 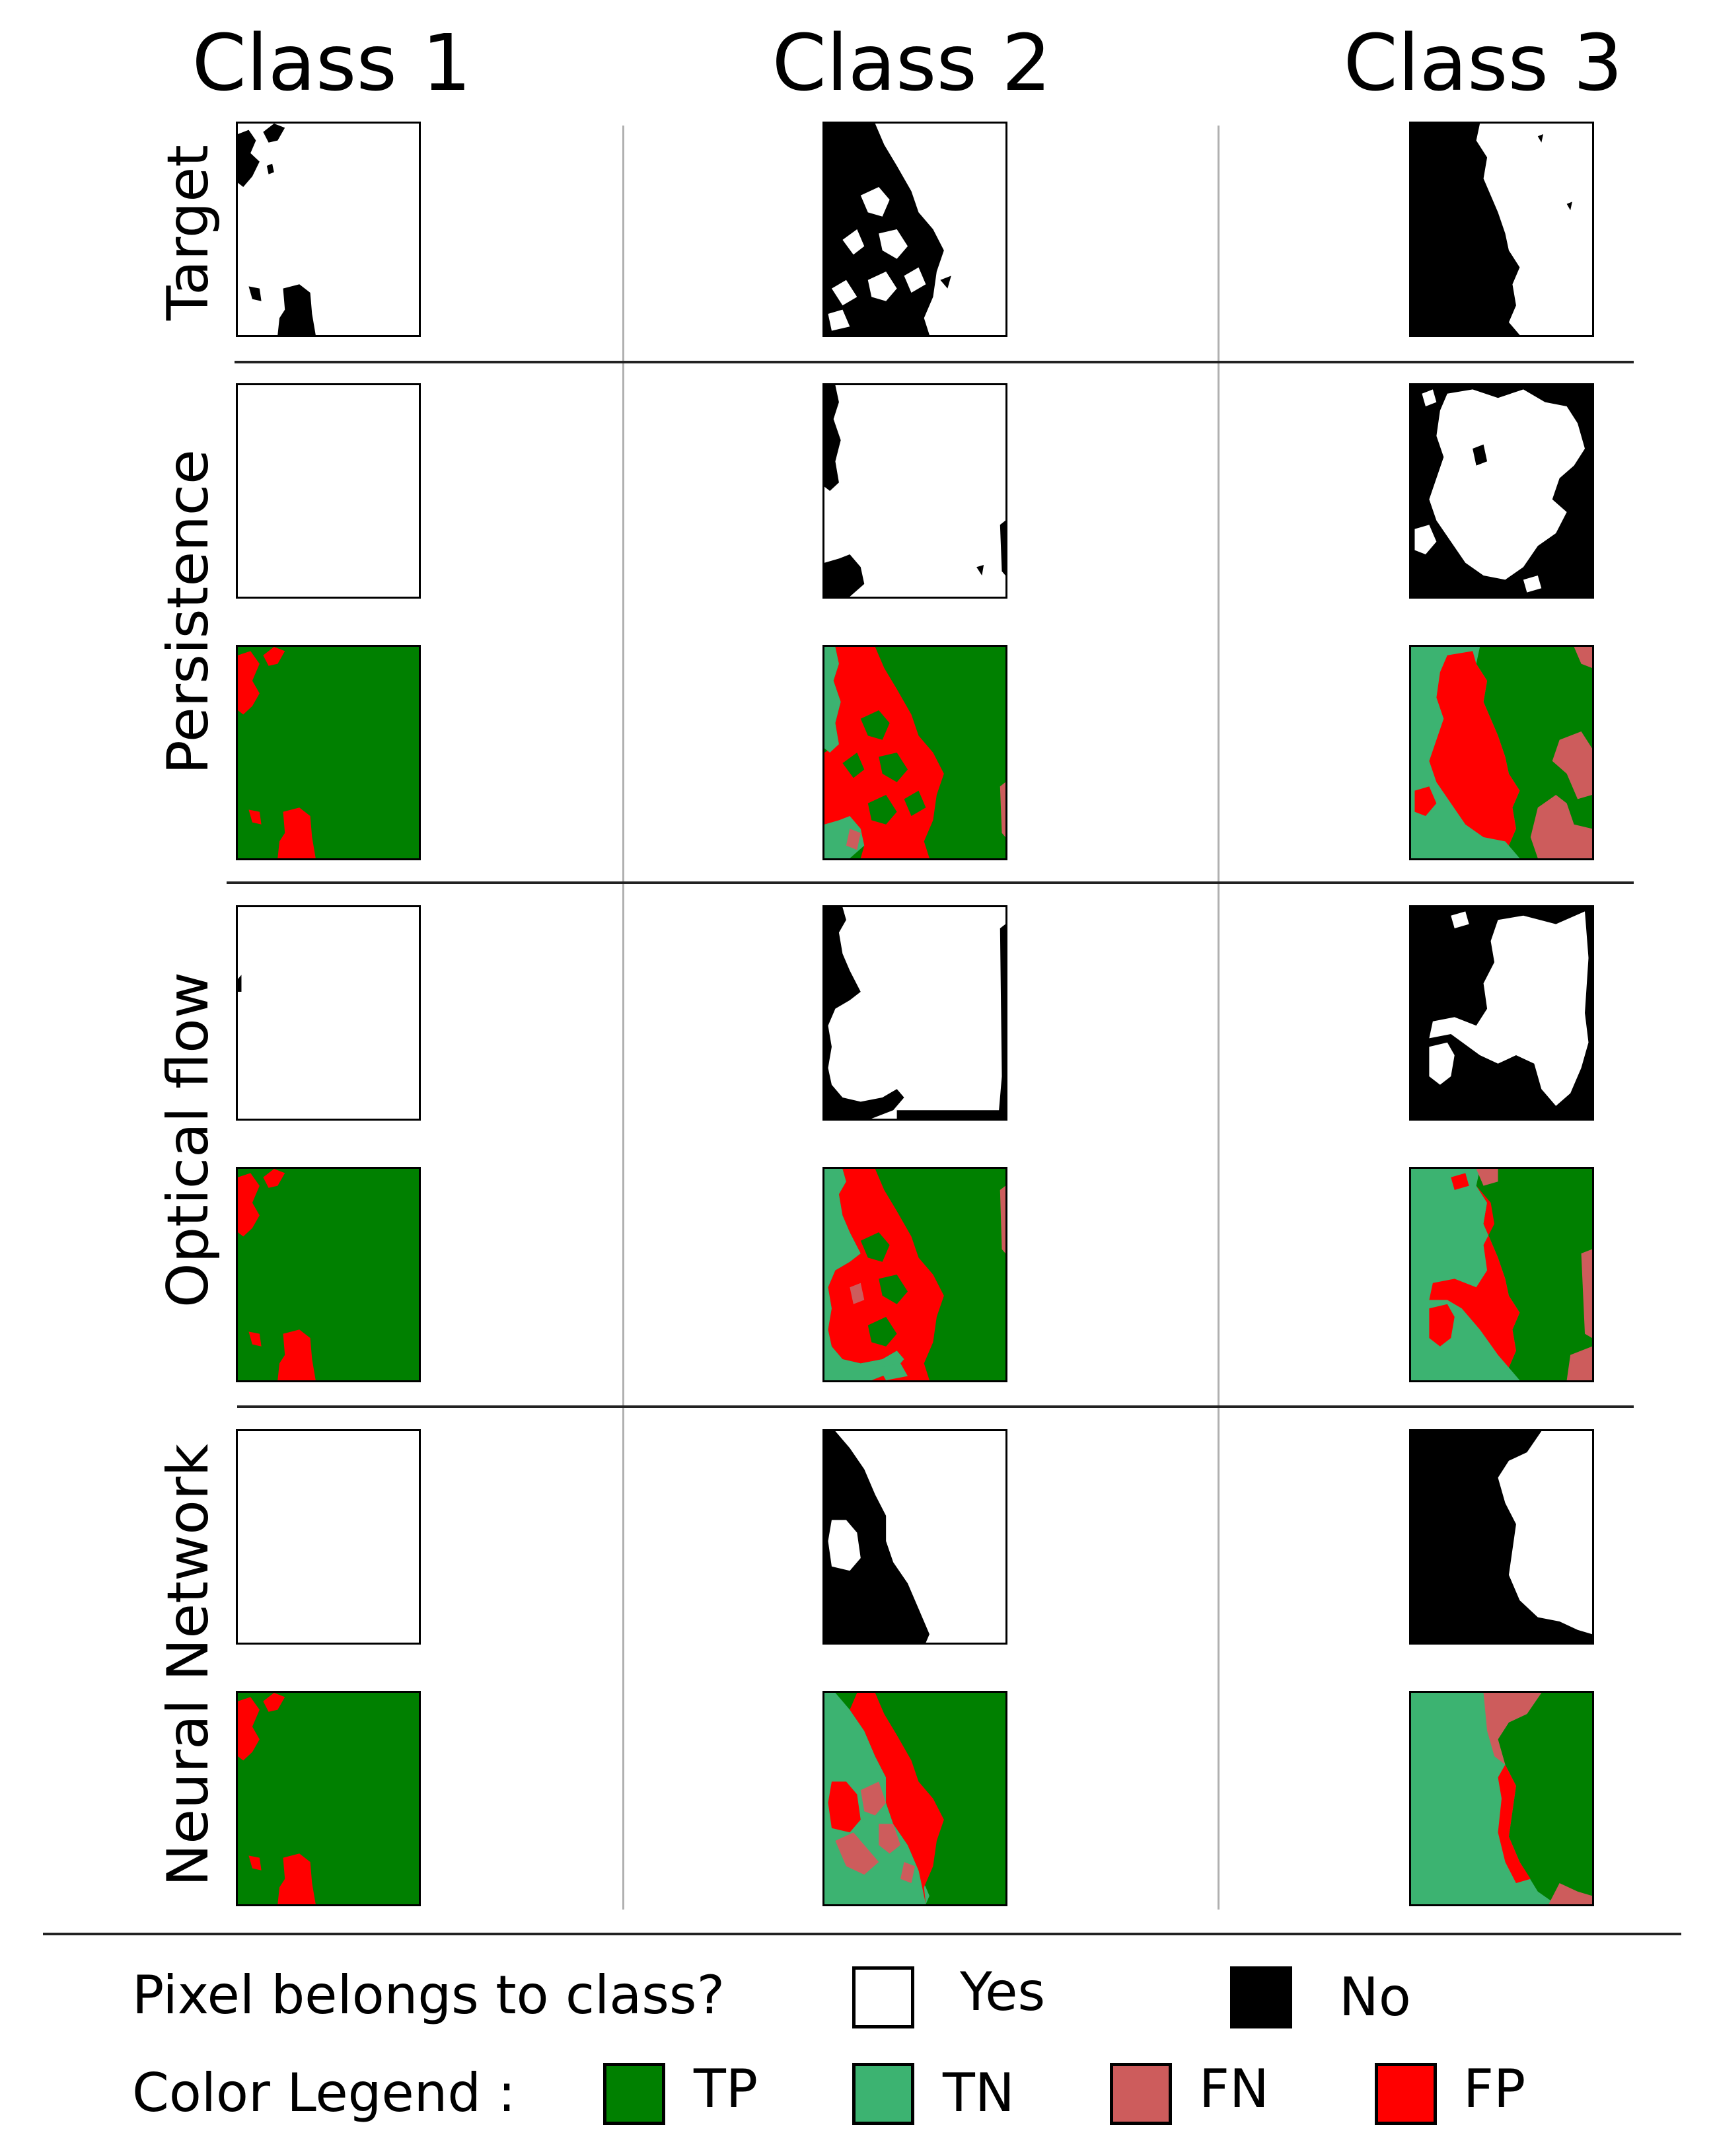 I want to click on legend-divider, so click(x=862, y=1934).